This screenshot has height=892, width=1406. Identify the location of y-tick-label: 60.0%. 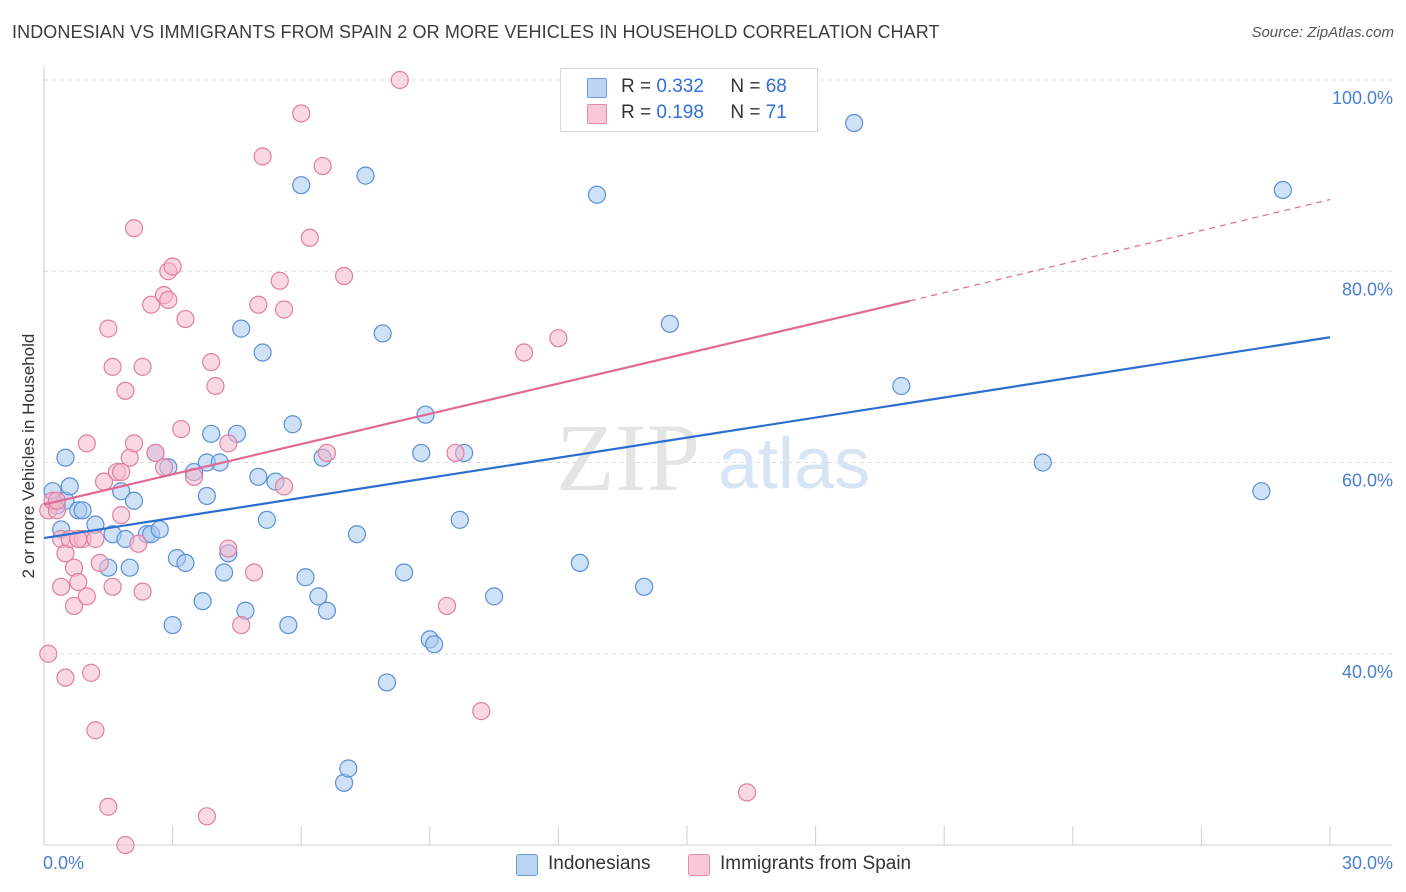
(1367, 481).